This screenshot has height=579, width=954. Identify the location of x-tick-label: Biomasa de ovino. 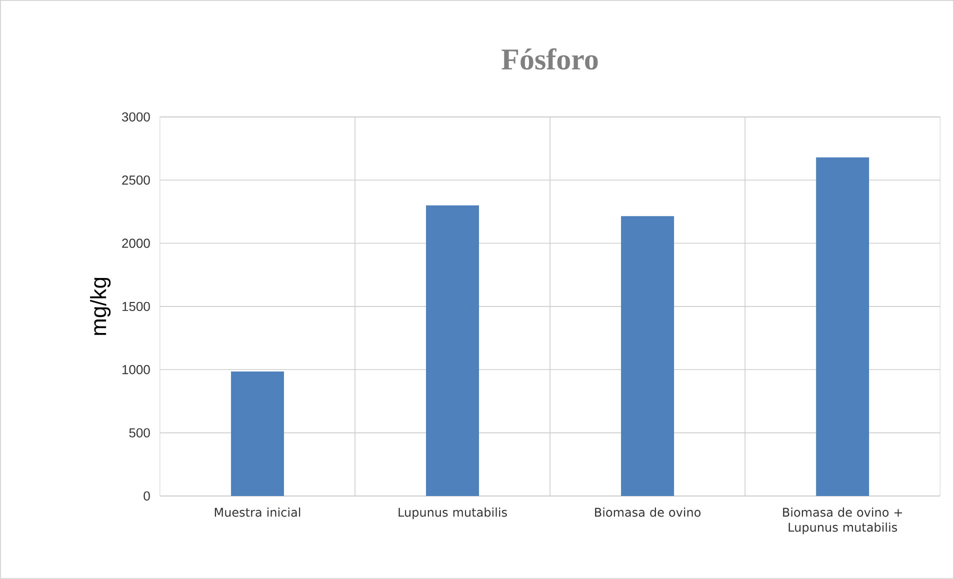
(648, 512).